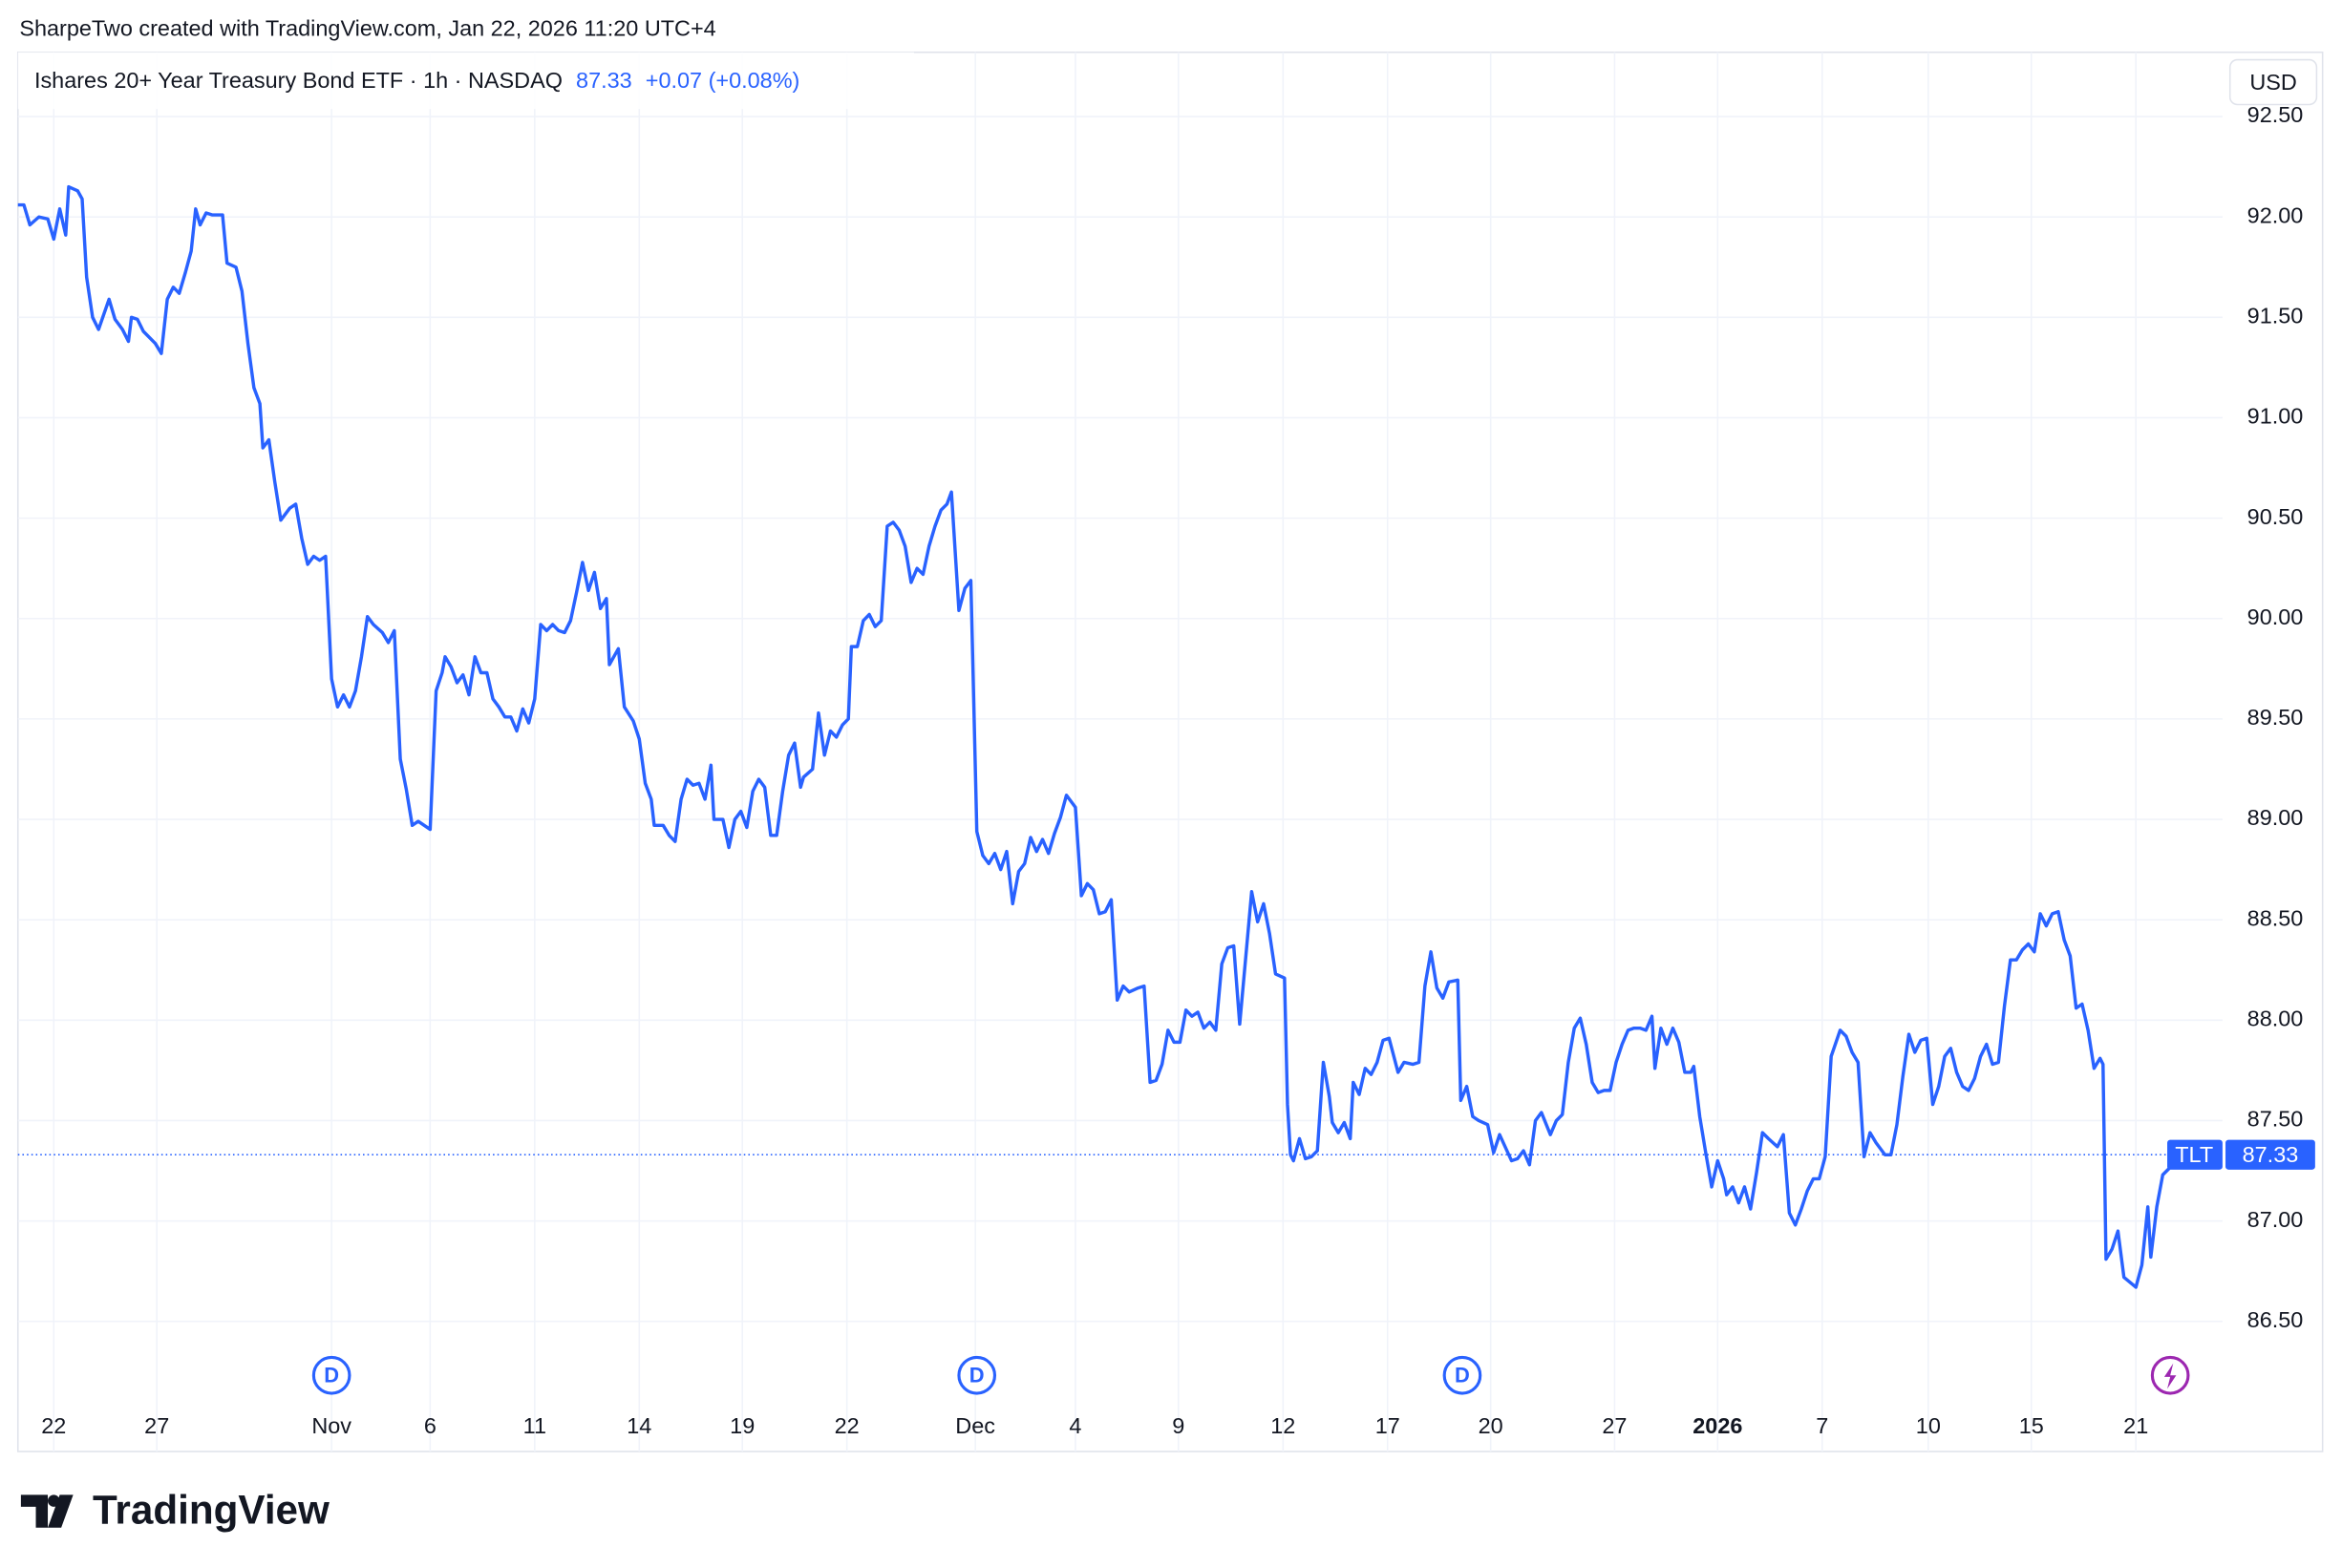 The image size is (2342, 1568). Describe the element at coordinates (2275, 214) in the screenshot. I see `y-tick-label: 92.00` at that location.